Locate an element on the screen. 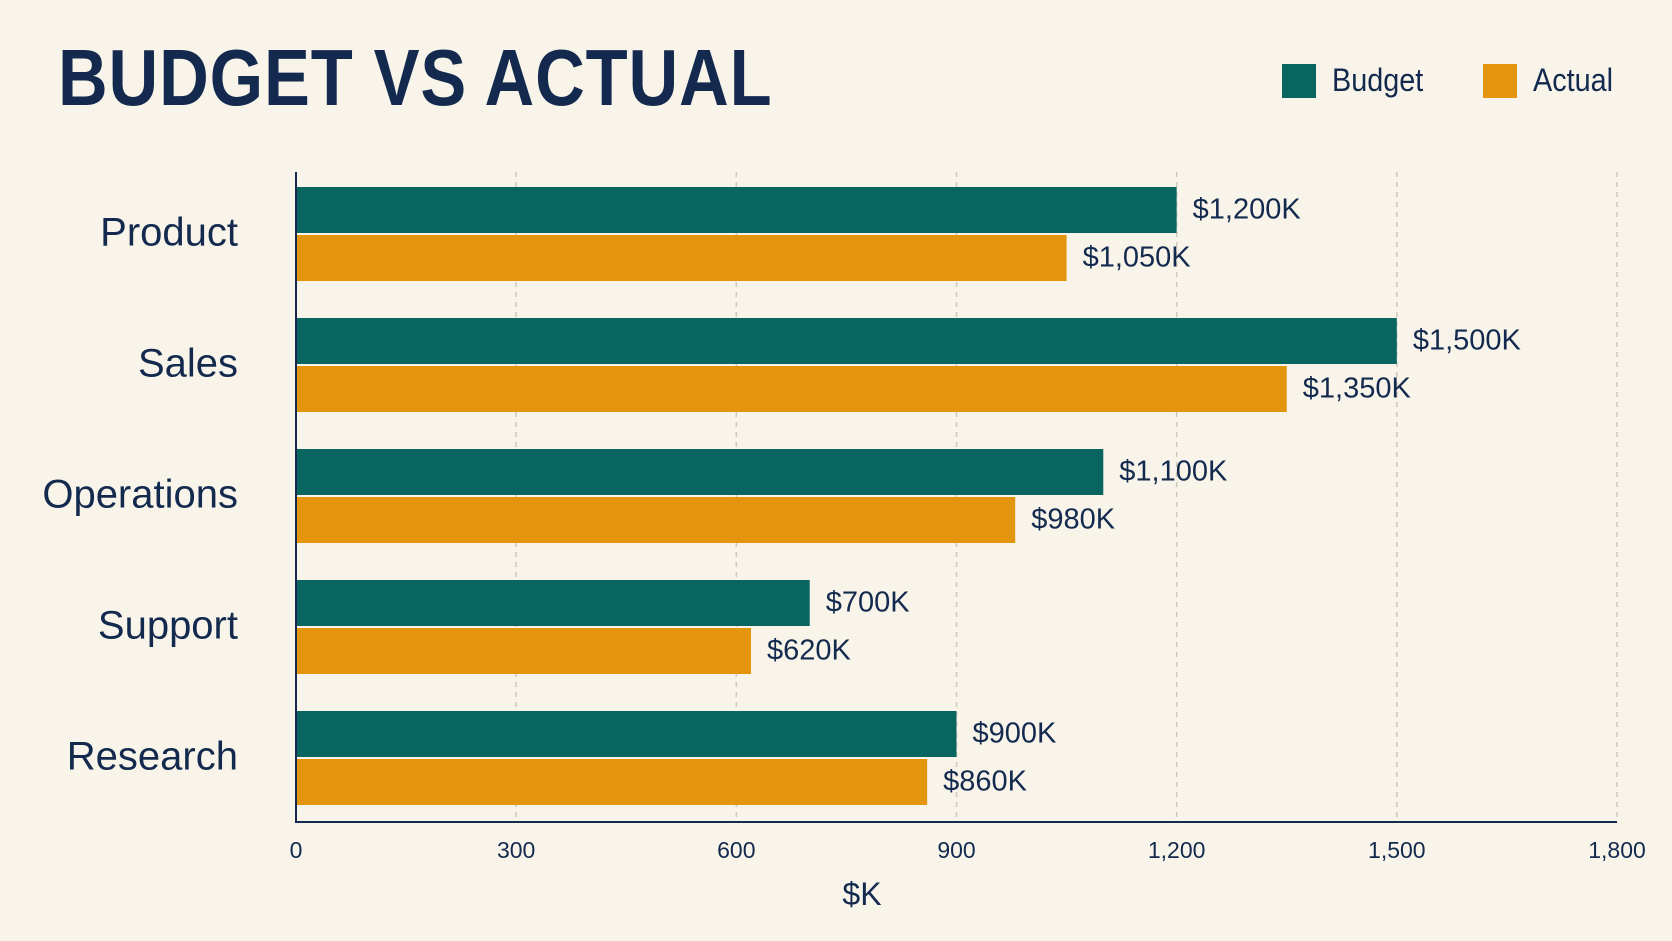 Image resolution: width=1672 pixels, height=941 pixels. legend-swatch-actual is located at coordinates (1500, 80).